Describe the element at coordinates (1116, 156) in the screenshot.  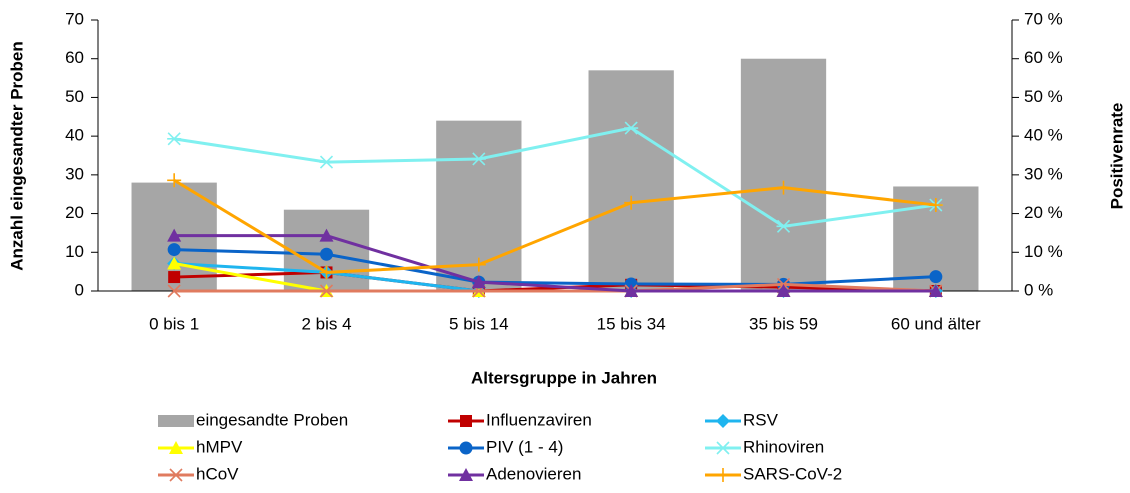
I see `y2-axis-title: Positivenrate` at that location.